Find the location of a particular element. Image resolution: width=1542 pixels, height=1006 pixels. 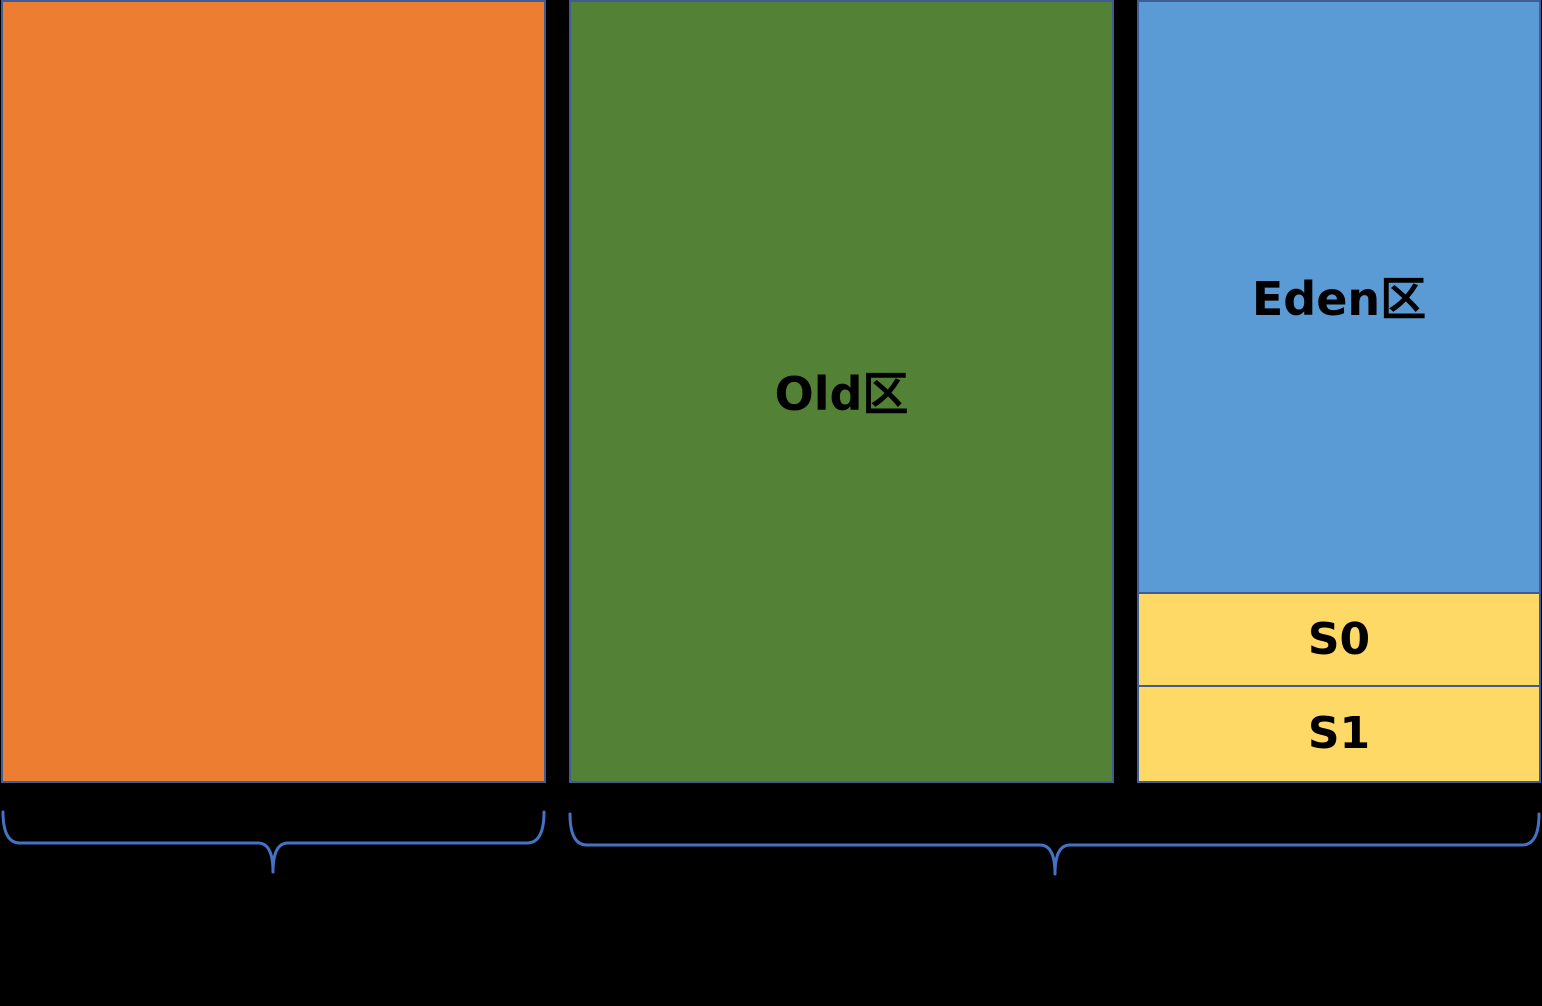

survivor-s1-block: S1 is located at coordinates (1339, 734).